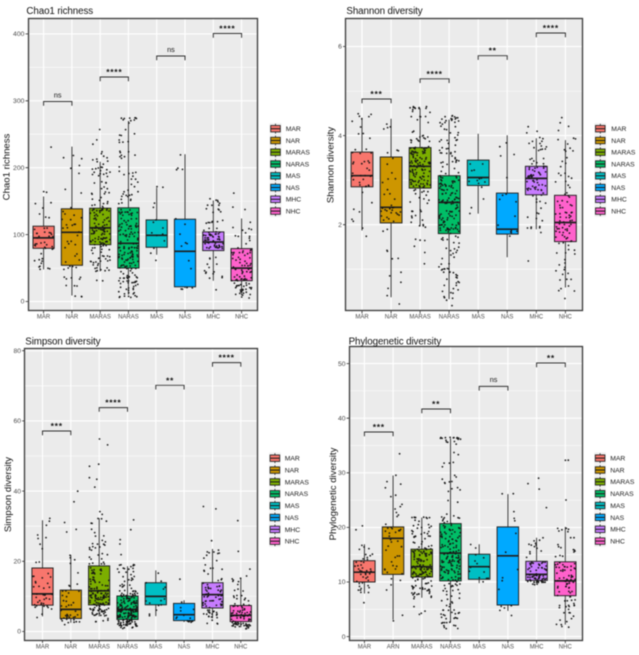  What do you see at coordinates (342, 364) in the screenshot?
I see `svg-text: 50` at bounding box center [342, 364].